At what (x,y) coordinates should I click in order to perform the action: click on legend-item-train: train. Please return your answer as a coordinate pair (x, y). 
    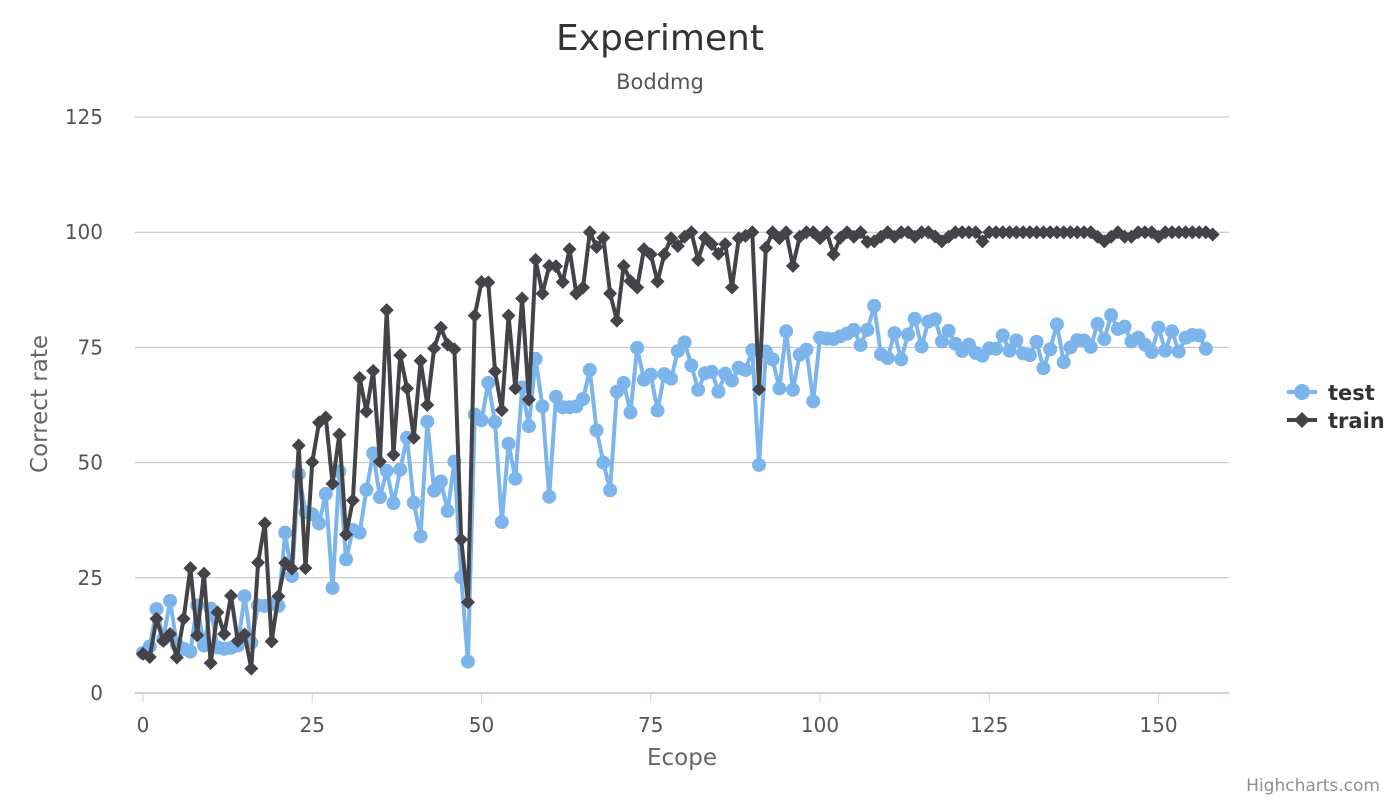
    Looking at the image, I should click on (1336, 421).